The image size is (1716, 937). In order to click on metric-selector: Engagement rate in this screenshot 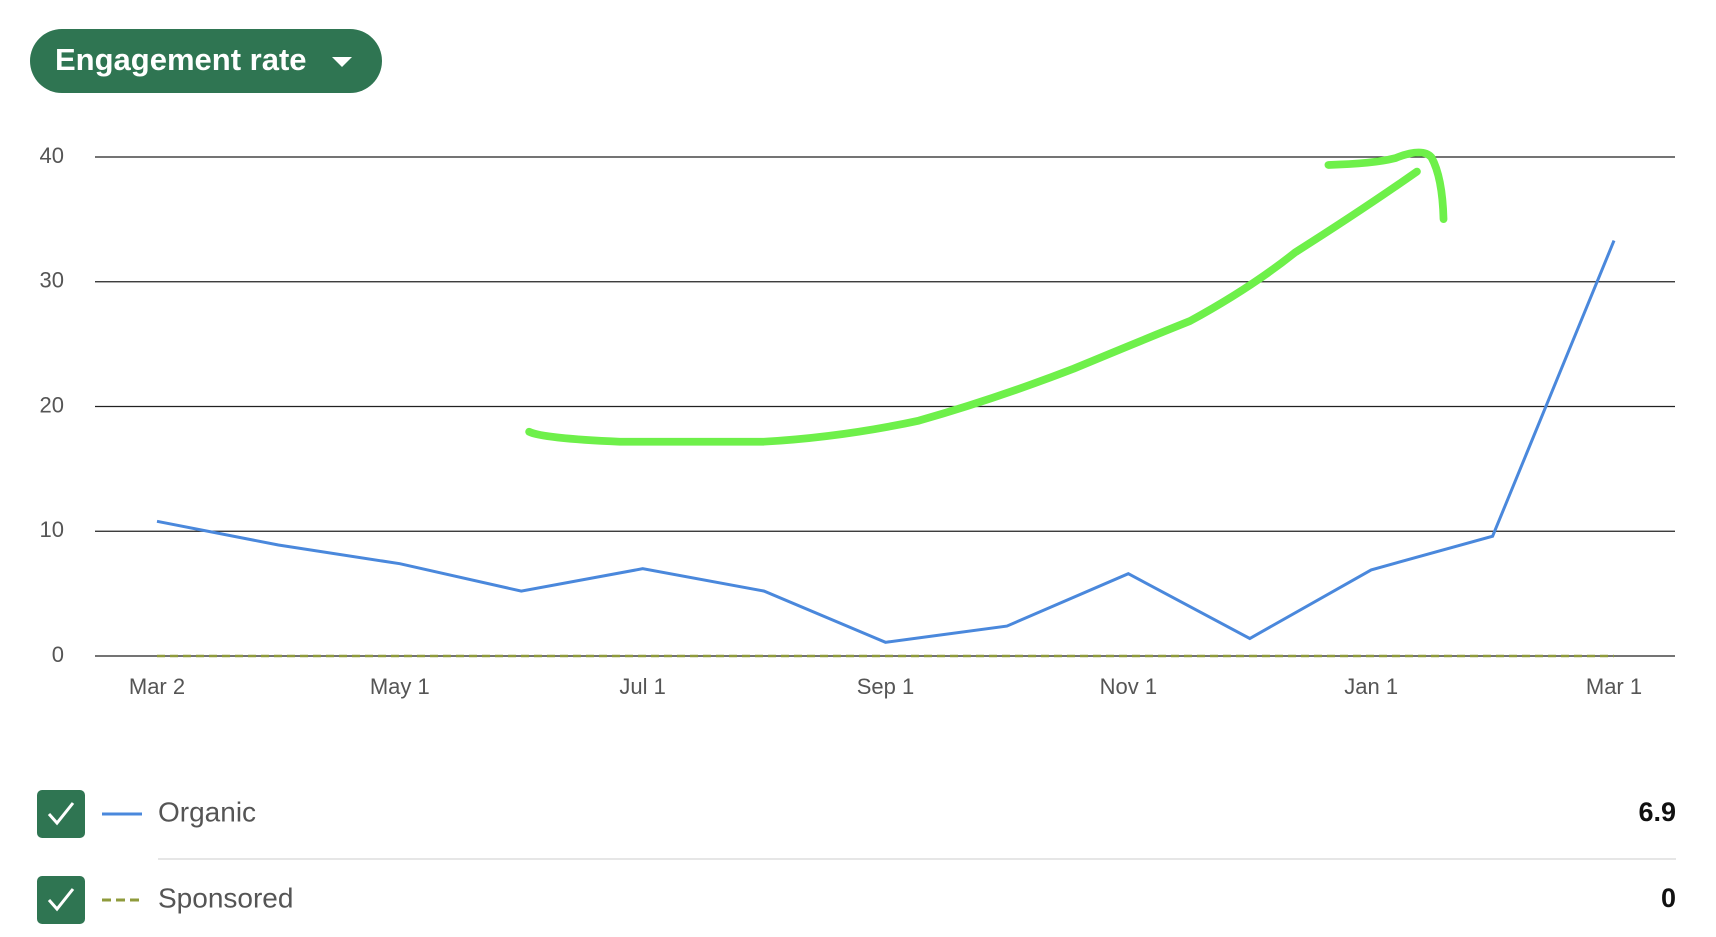, I will do `click(206, 61)`.